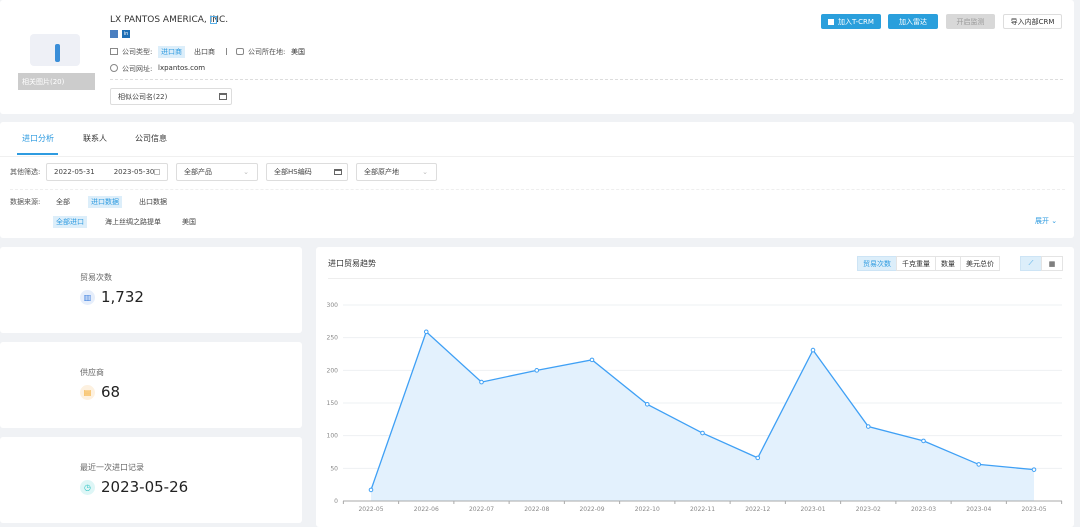 This screenshot has height=527, width=1080. I want to click on add-tcrm-button: 加入T-CRM, so click(851, 21).